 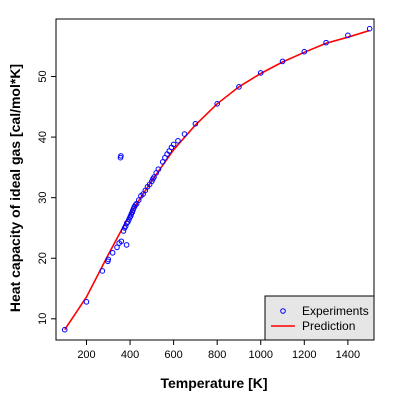 I want to click on y-tick-label: 40, so click(x=43, y=137).